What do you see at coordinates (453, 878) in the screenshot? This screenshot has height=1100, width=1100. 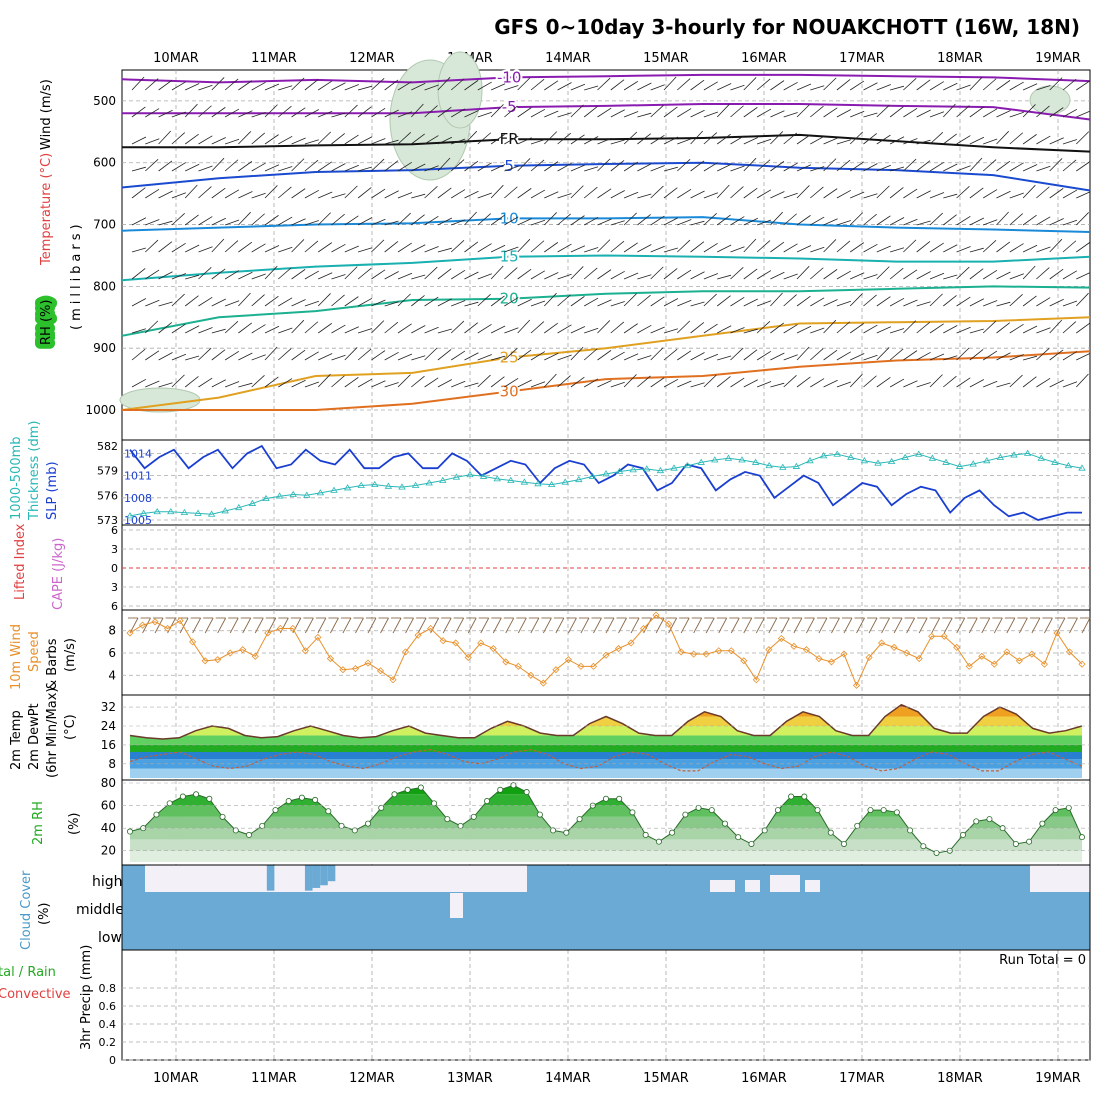 I see `cloud-high-bg` at bounding box center [453, 878].